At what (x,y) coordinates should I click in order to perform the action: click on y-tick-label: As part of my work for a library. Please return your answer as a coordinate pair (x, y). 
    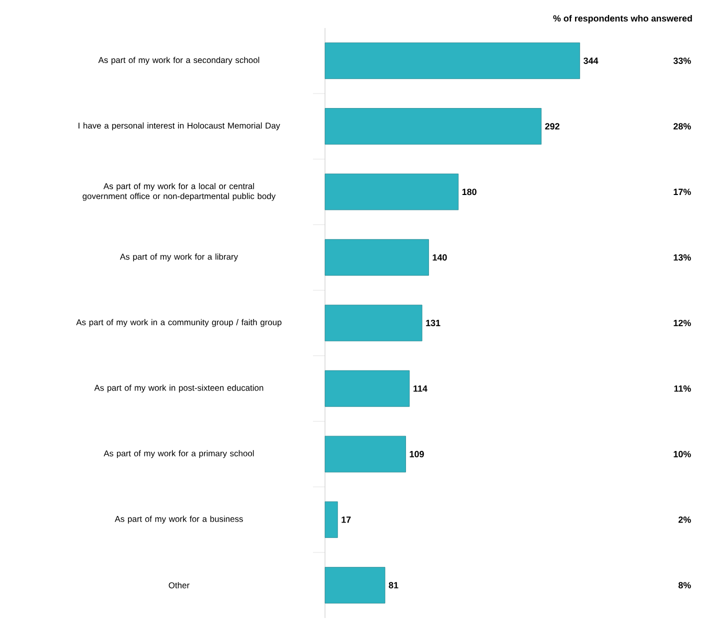
    Looking at the image, I should click on (179, 257).